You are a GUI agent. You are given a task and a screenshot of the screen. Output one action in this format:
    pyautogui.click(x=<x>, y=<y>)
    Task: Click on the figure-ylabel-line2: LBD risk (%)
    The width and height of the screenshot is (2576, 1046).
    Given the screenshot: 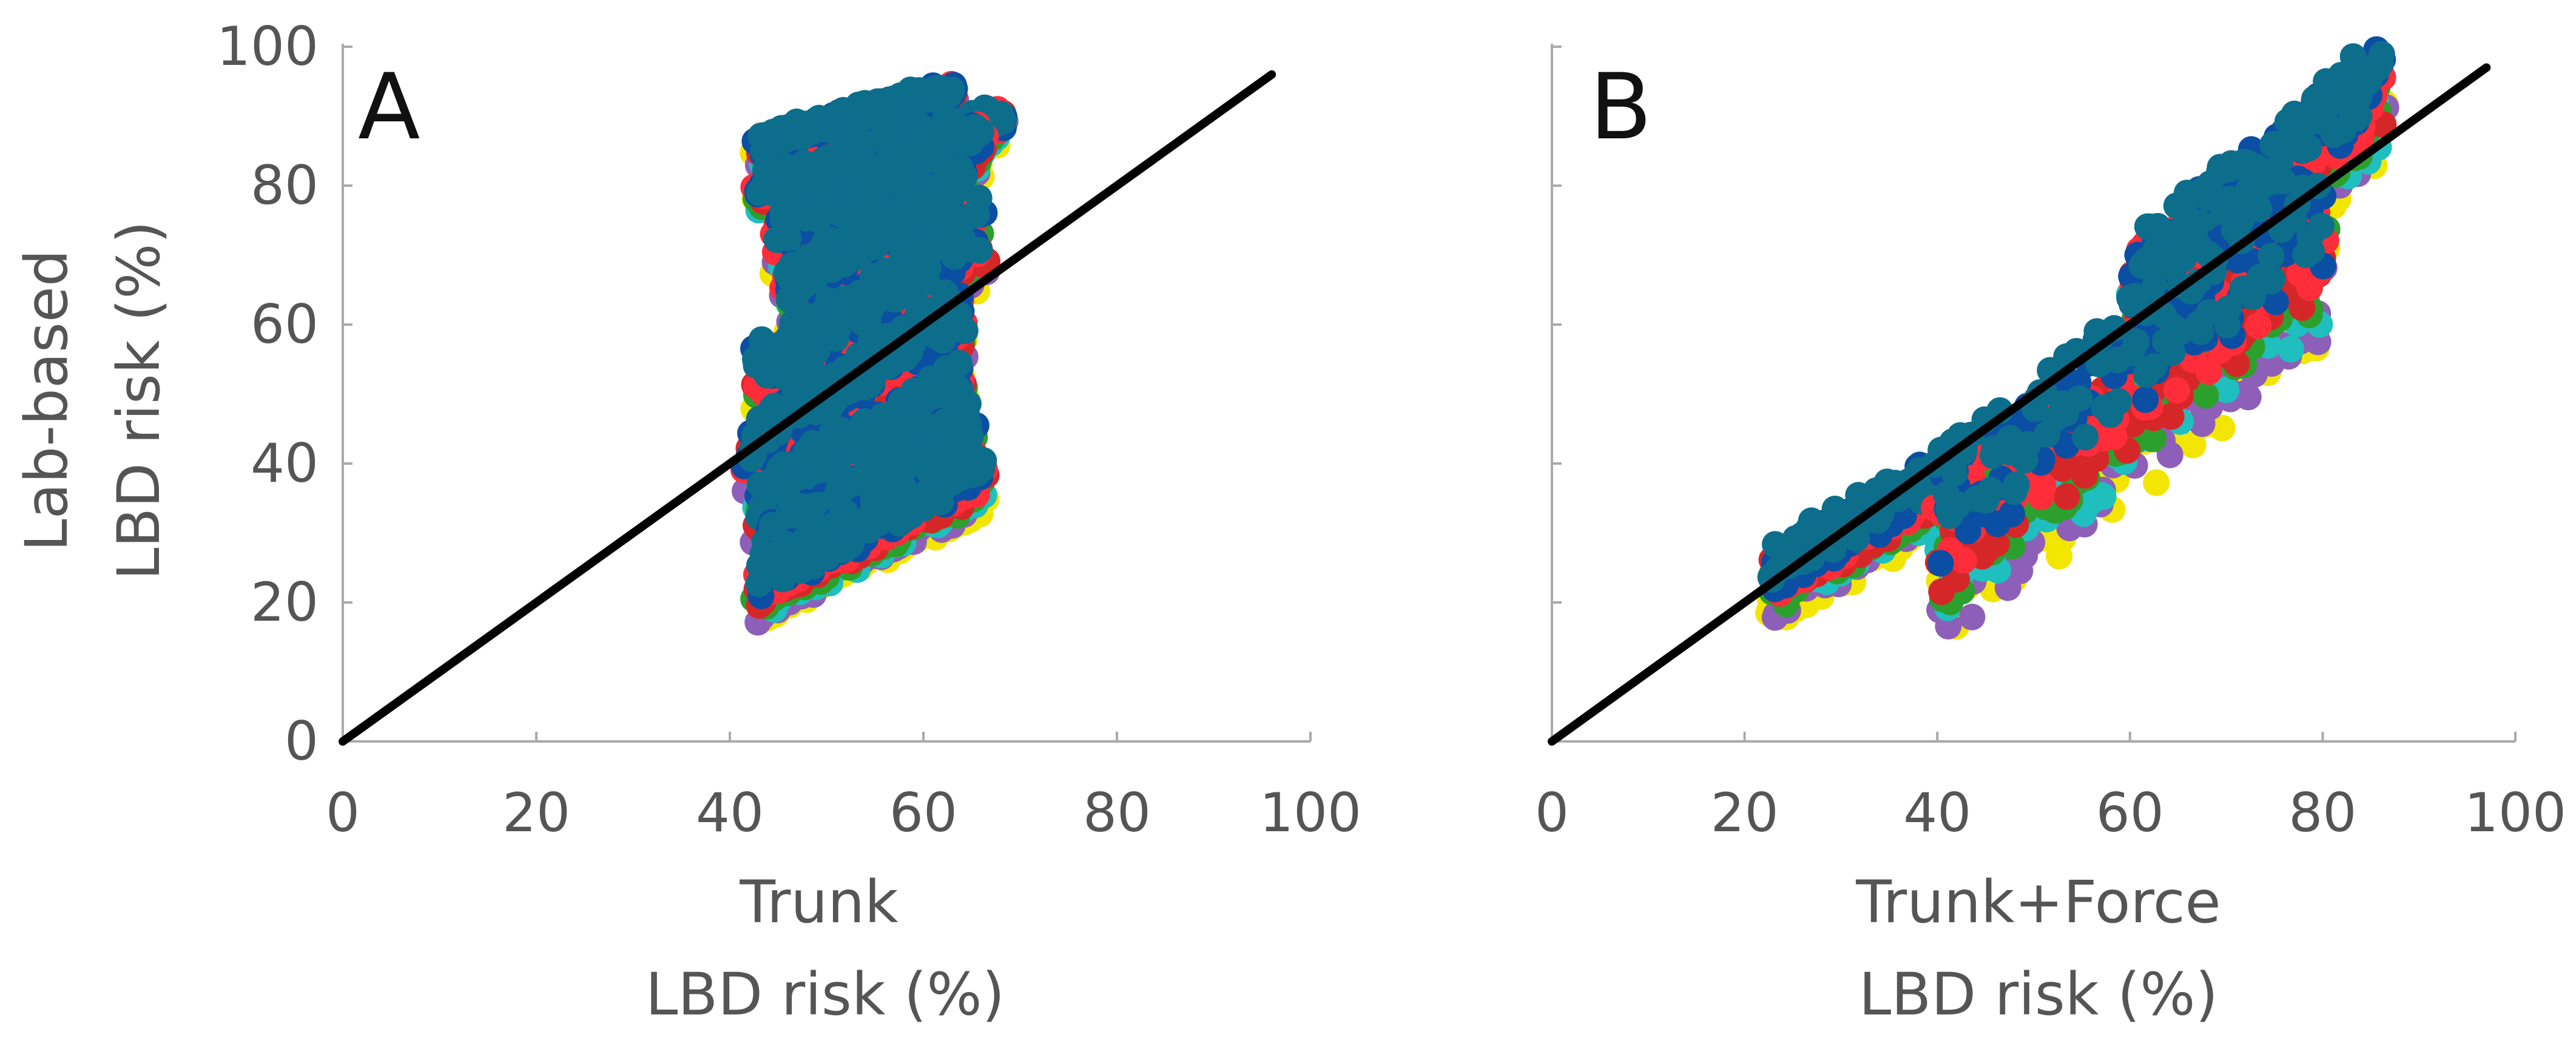 What is the action you would take?
    pyautogui.click(x=139, y=400)
    